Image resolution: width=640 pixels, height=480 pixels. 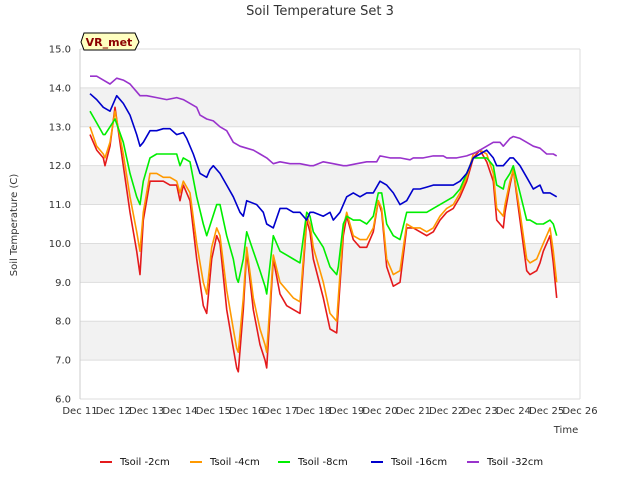 I want to click on x-tick-label: Dec 11, so click(x=79, y=411).